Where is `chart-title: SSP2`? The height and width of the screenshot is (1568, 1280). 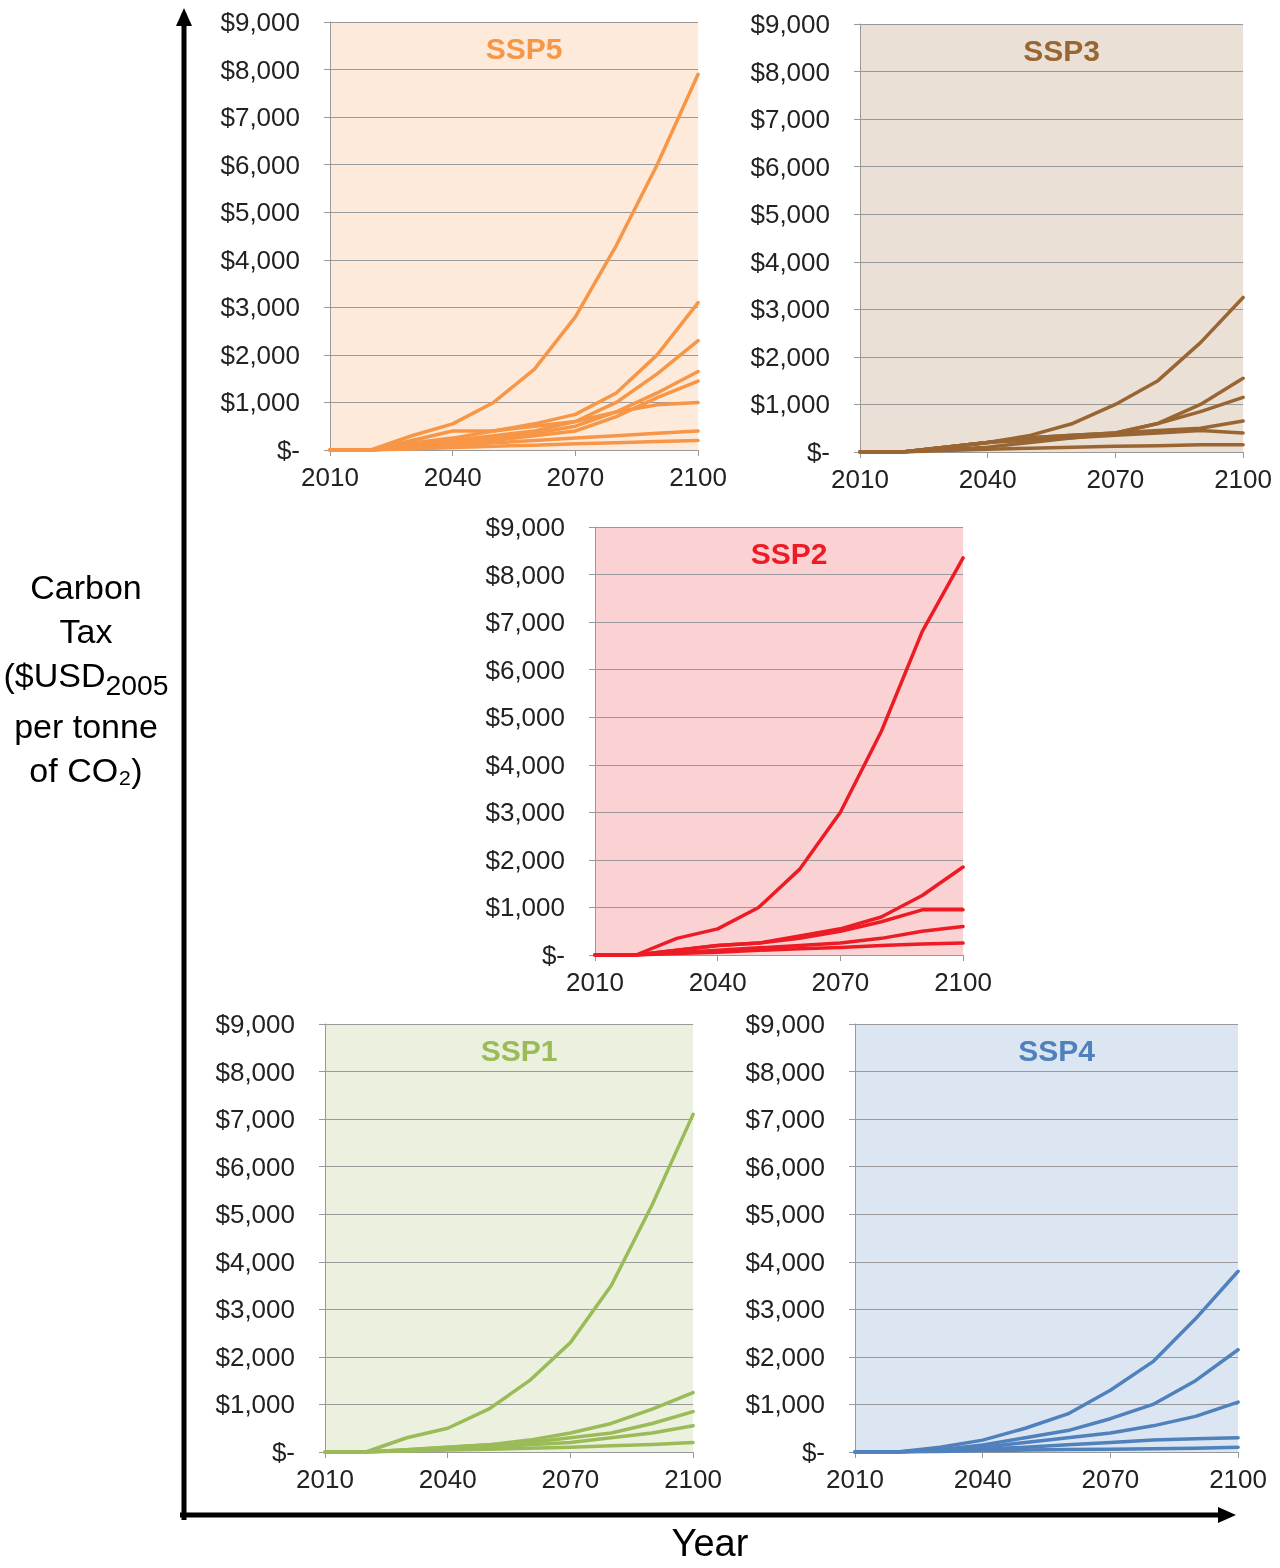
chart-title: SSP2 is located at coordinates (789, 553).